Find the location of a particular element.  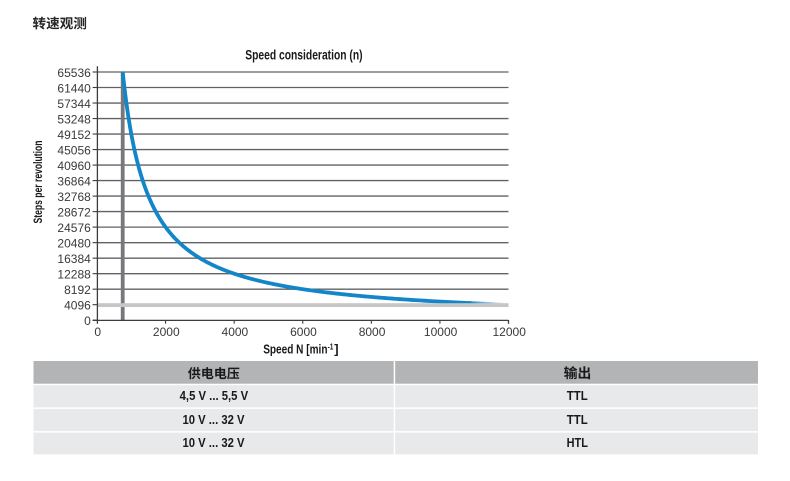

svg-text: -1 is located at coordinates (331, 347).